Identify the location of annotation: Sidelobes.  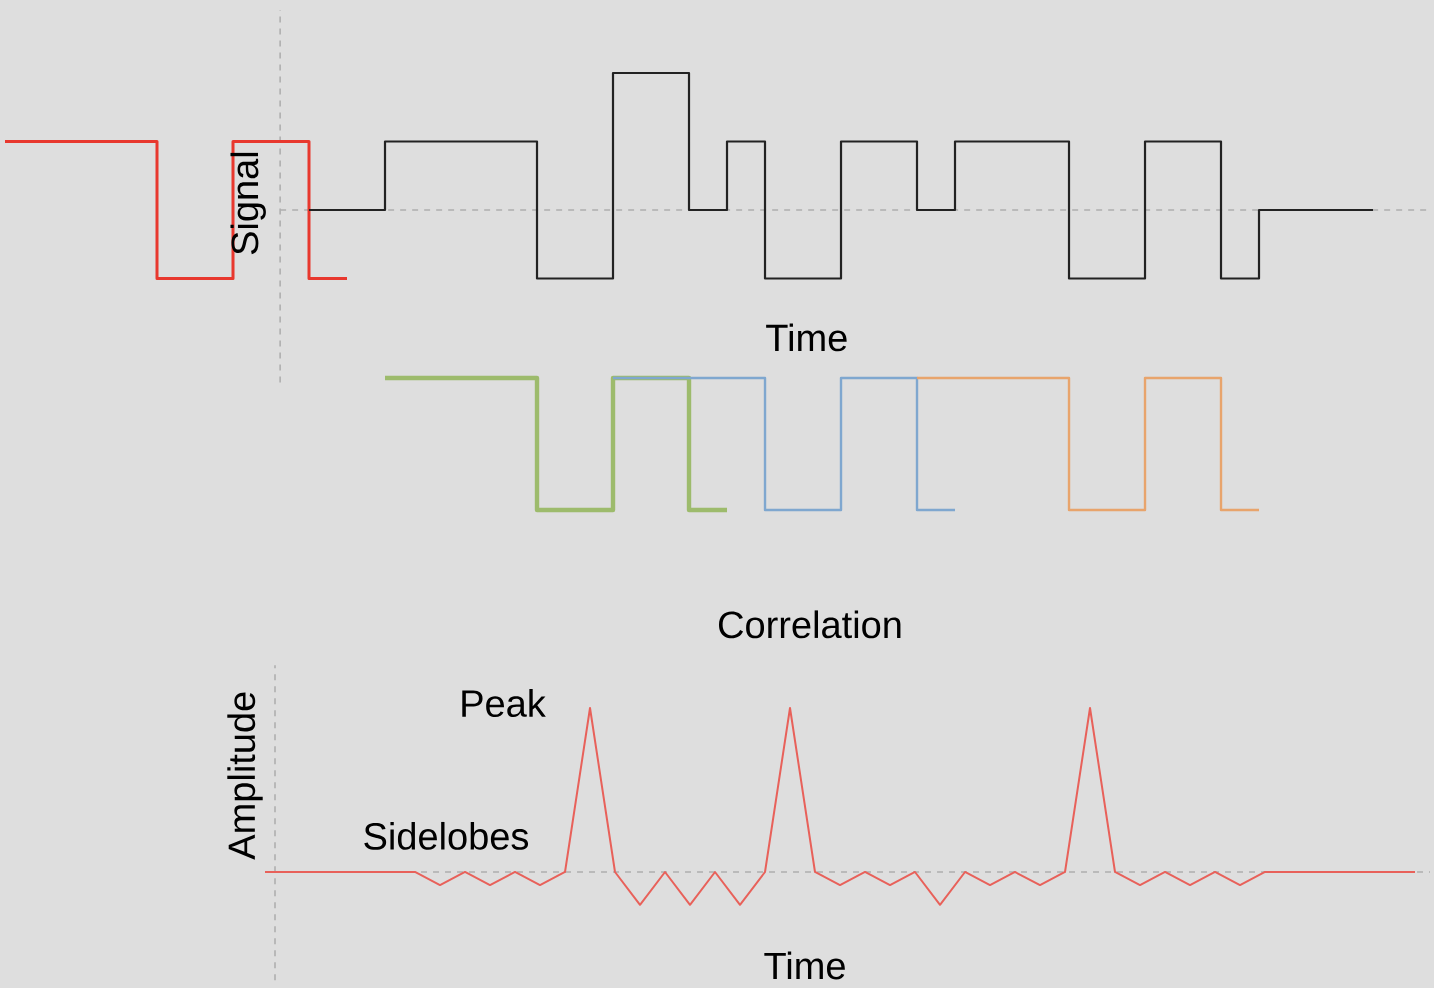
(446, 835).